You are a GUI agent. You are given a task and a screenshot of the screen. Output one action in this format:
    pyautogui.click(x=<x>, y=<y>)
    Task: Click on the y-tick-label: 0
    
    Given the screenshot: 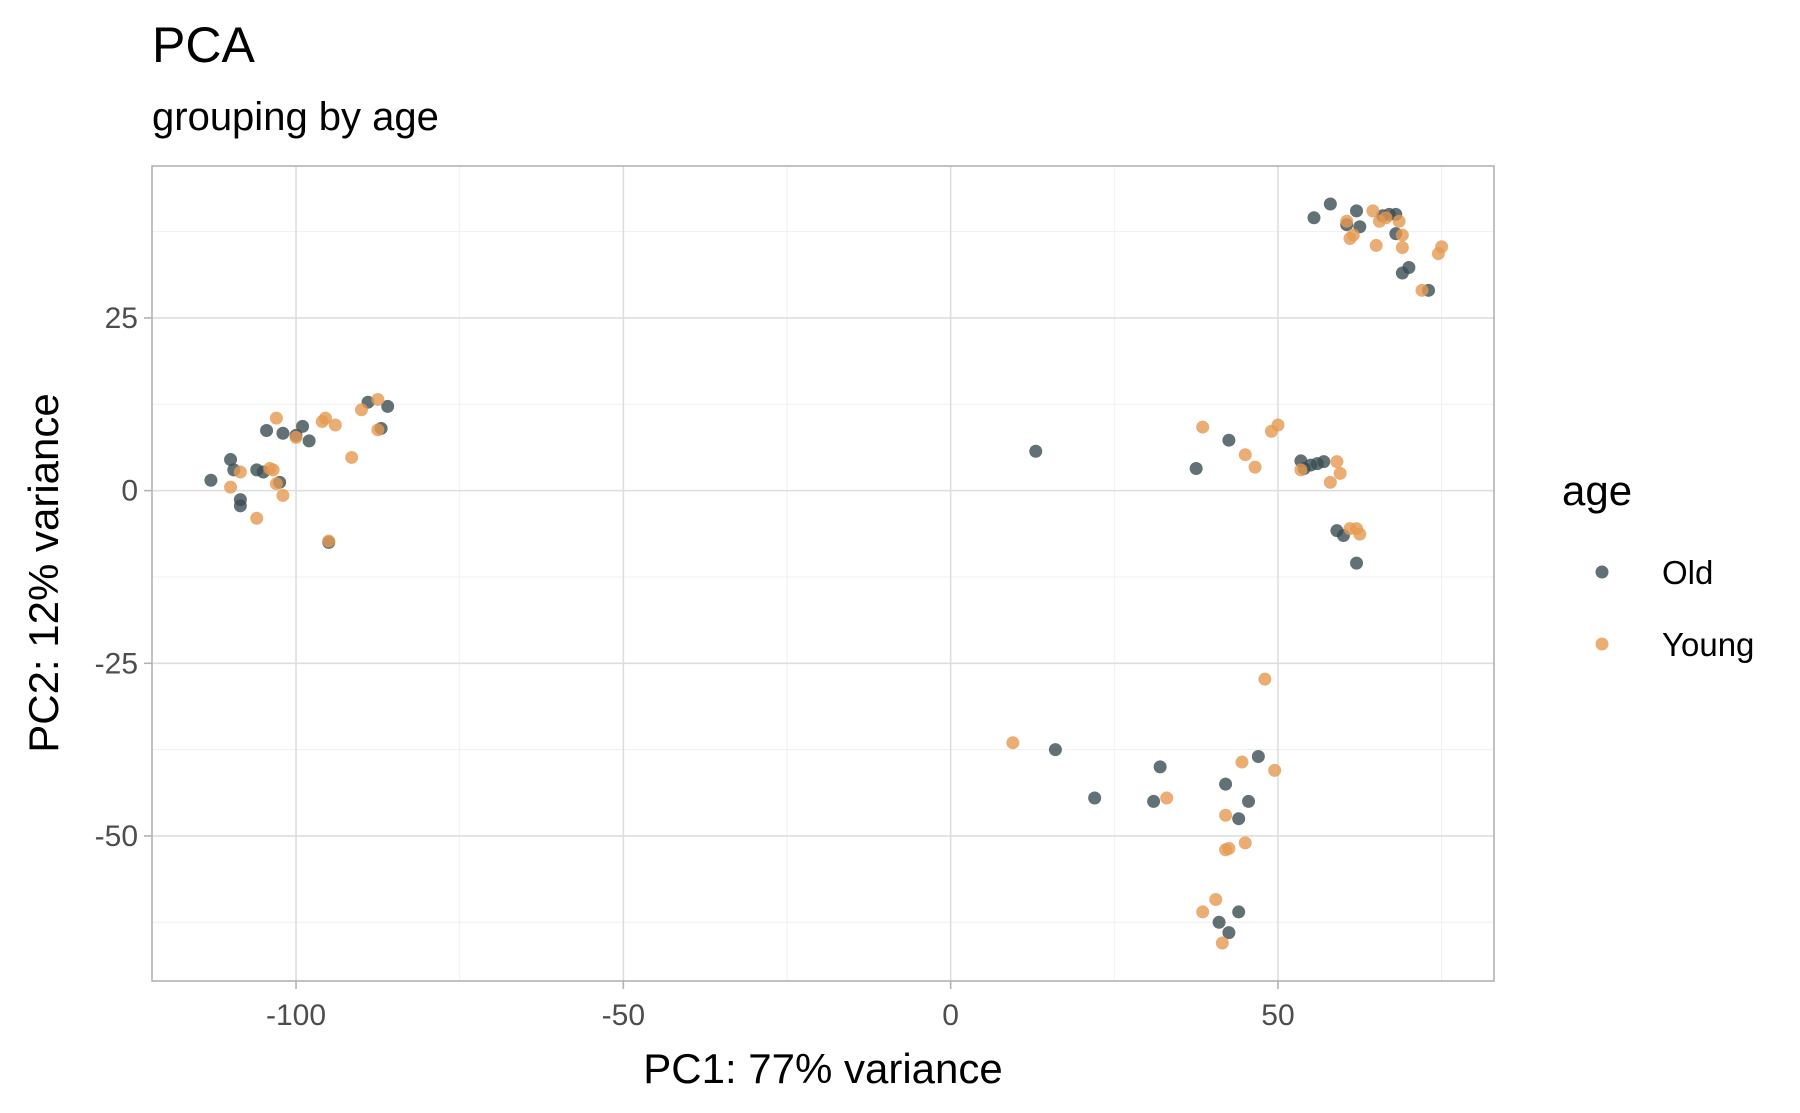 What is the action you would take?
    pyautogui.click(x=129, y=491)
    